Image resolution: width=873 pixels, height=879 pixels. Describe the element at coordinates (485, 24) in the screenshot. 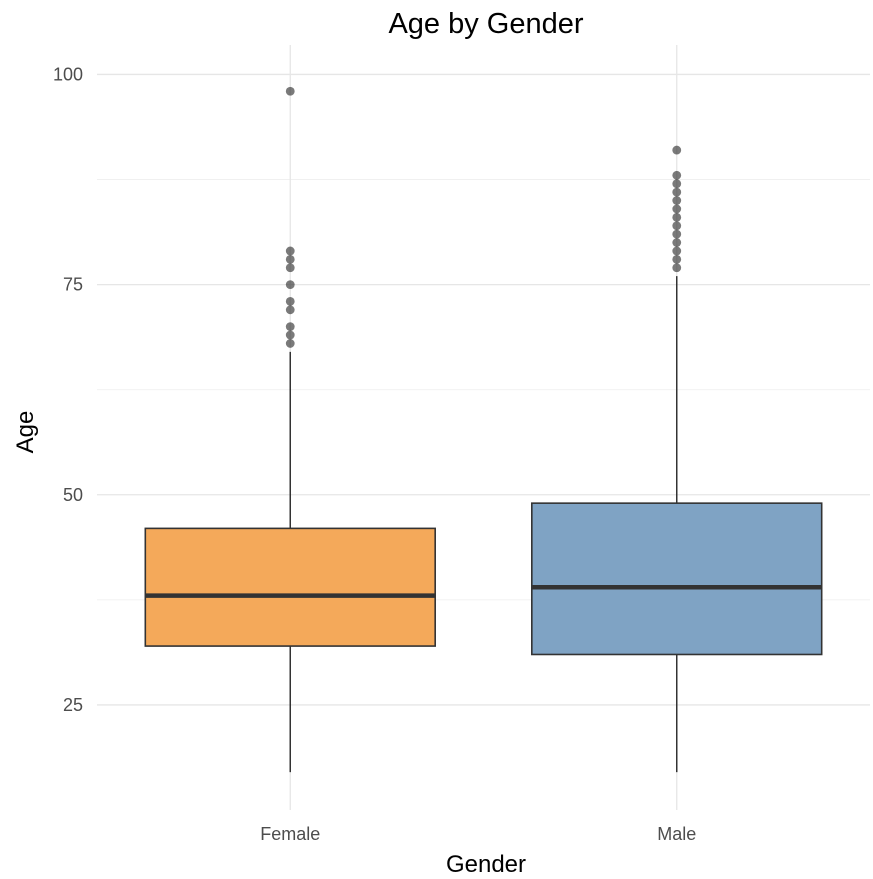

I see `chart-title: Age by Gender` at that location.